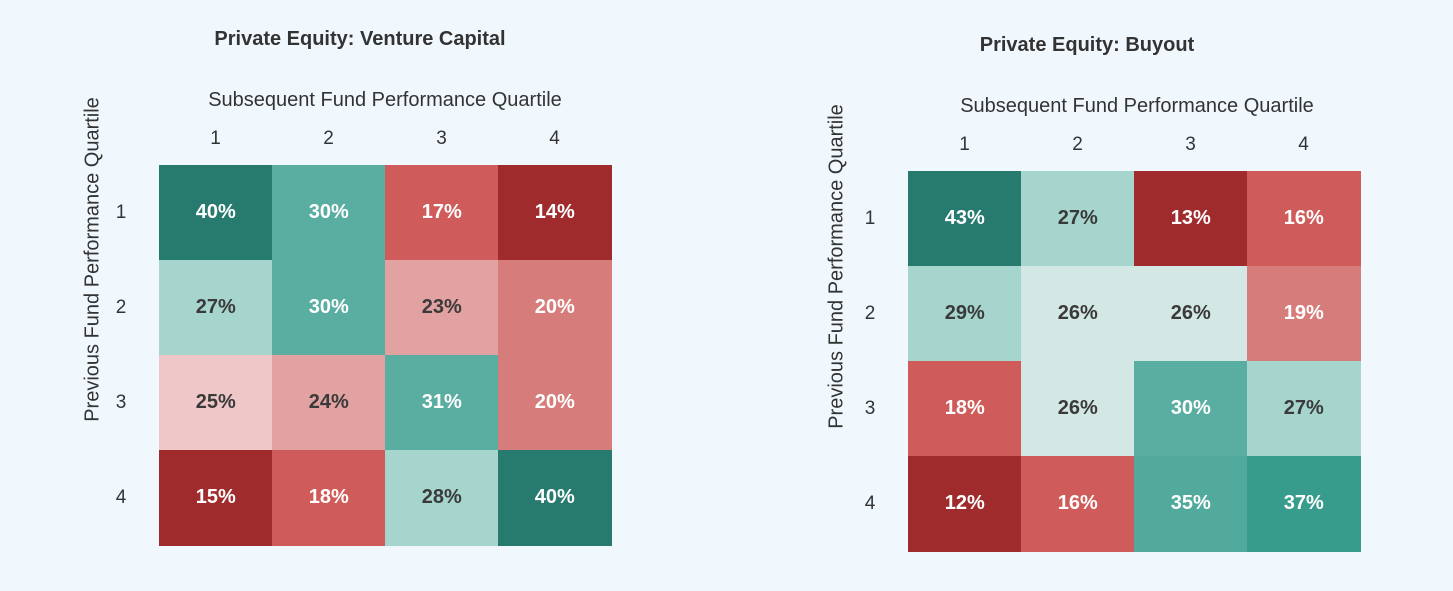 This screenshot has width=1453, height=591. What do you see at coordinates (442, 308) in the screenshot?
I see `heatmap-cell: 23%` at bounding box center [442, 308].